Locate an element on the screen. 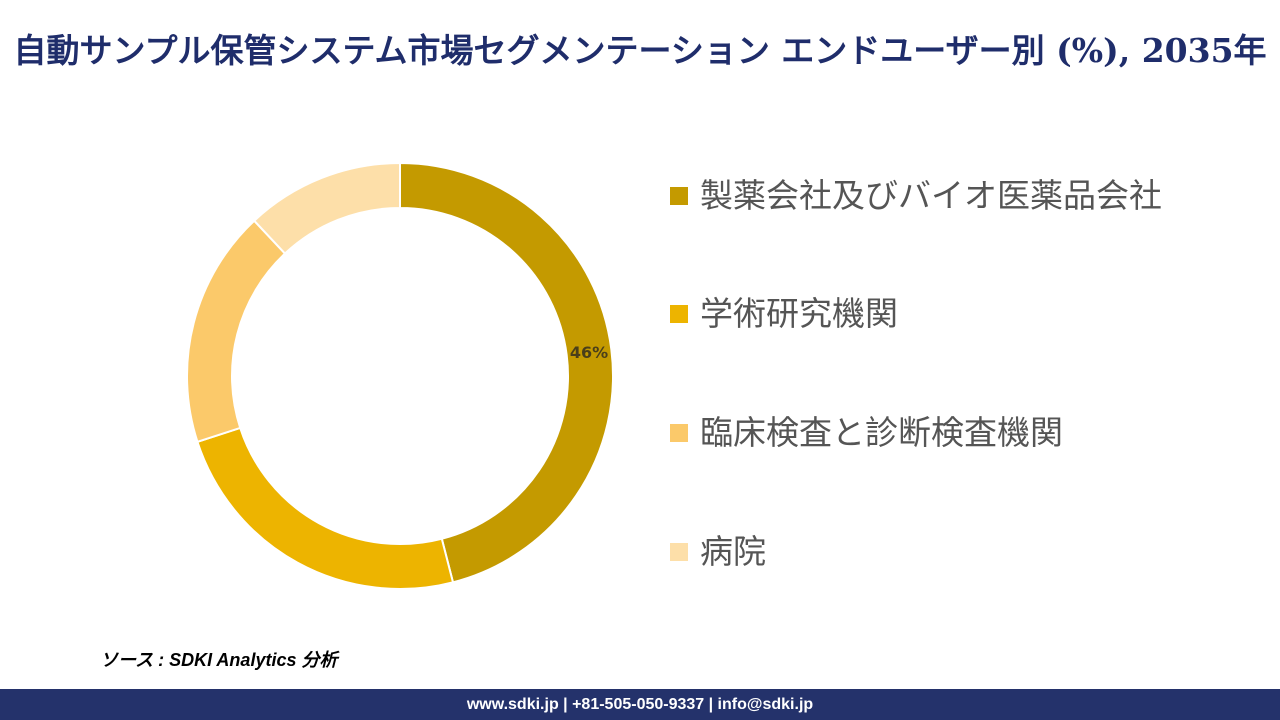 The width and height of the screenshot is (1280, 720). legend-item: 製薬会社及びバイオ医薬品会社 is located at coordinates (925, 196).